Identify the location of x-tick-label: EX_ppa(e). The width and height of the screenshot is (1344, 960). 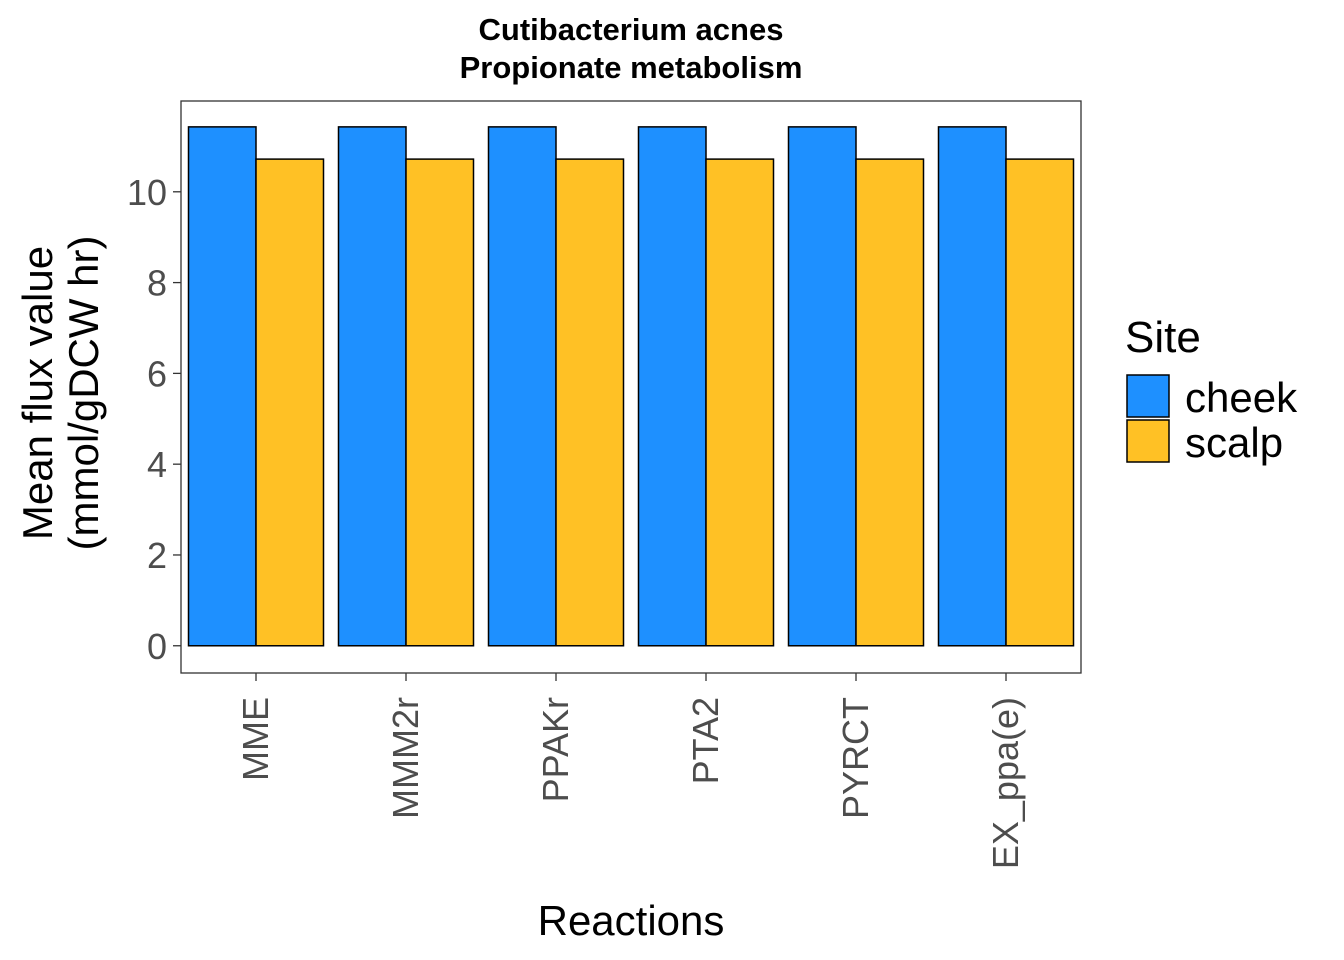
(1005, 783).